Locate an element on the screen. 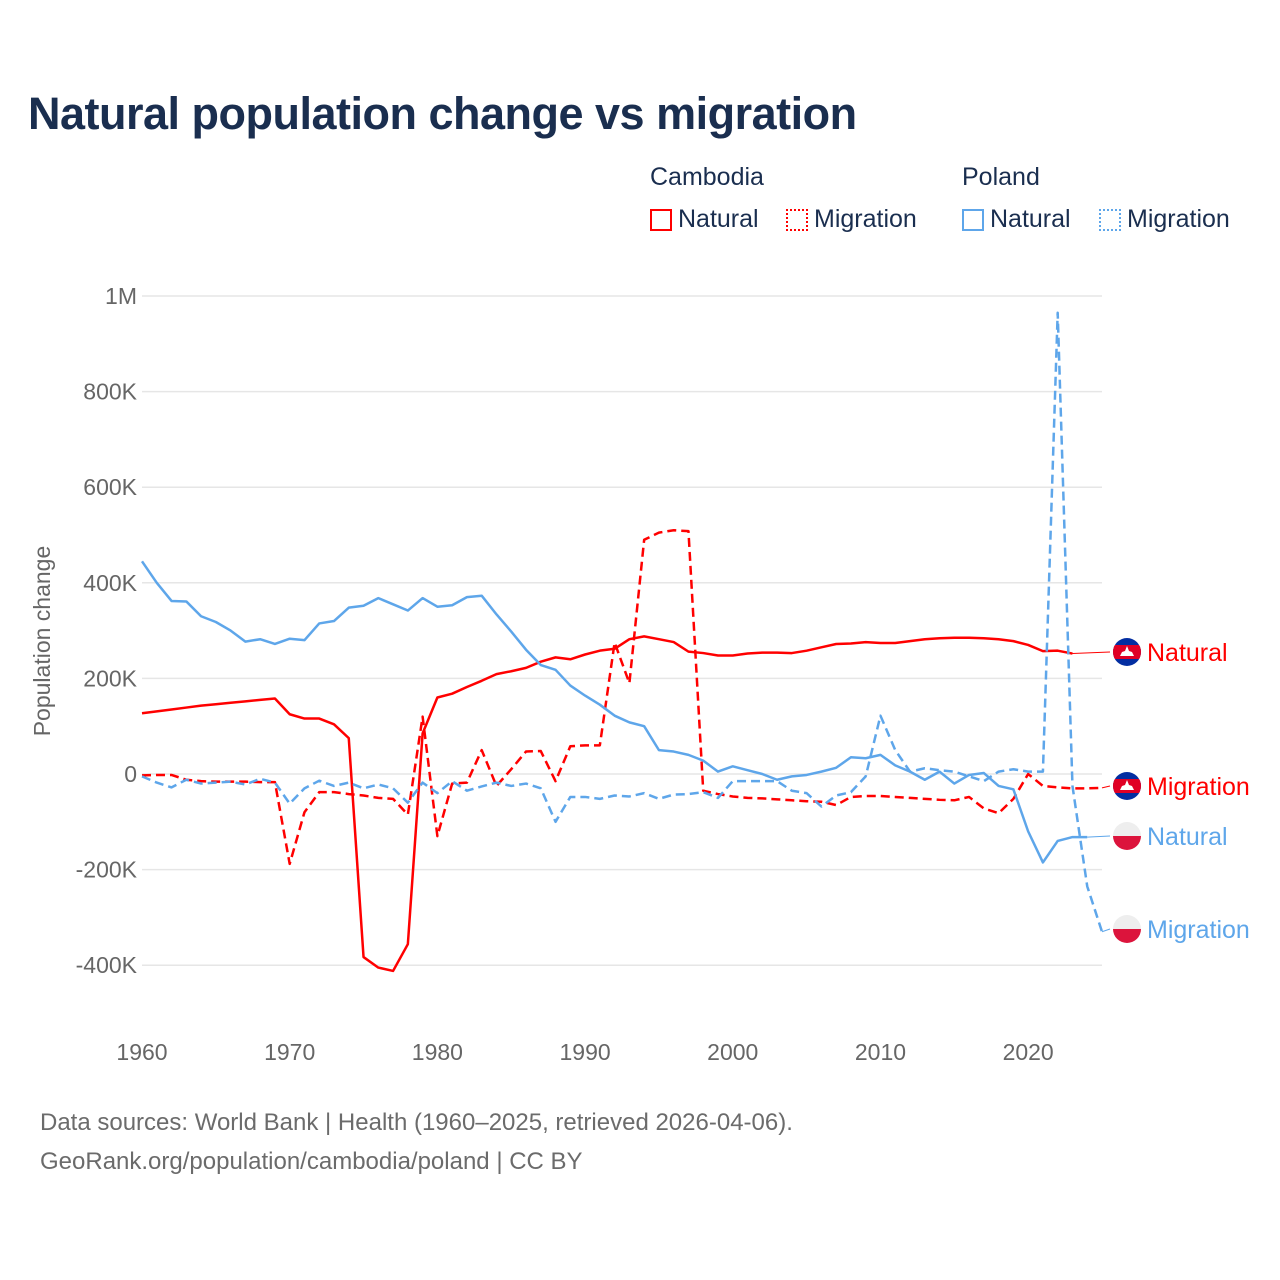  y-tick-label: 0 is located at coordinates (130, 774).